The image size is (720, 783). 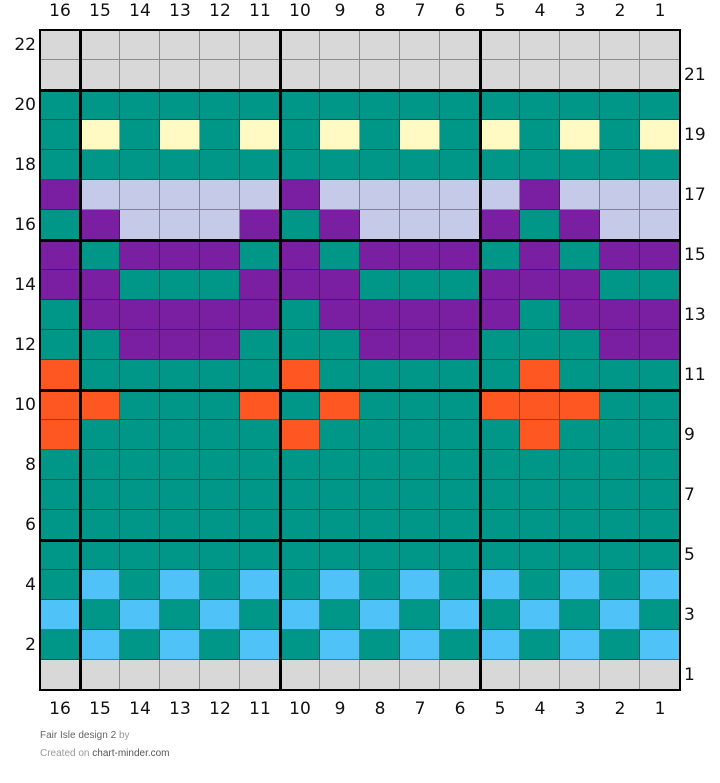 What do you see at coordinates (660, 11) in the screenshot?
I see `column-label: 1` at bounding box center [660, 11].